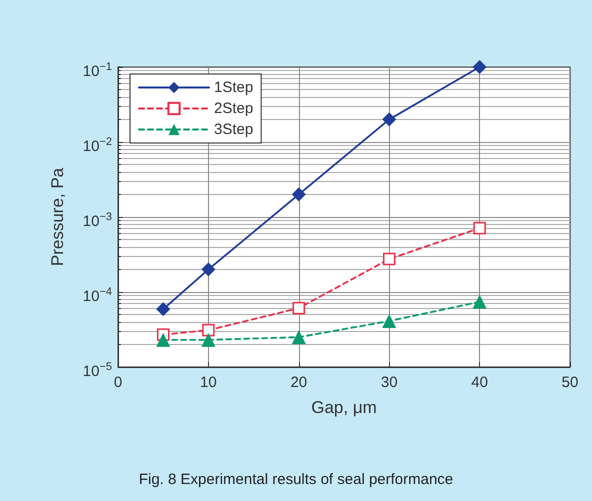 This screenshot has height=501, width=592. I want to click on legend-label: 3Step, so click(234, 129).